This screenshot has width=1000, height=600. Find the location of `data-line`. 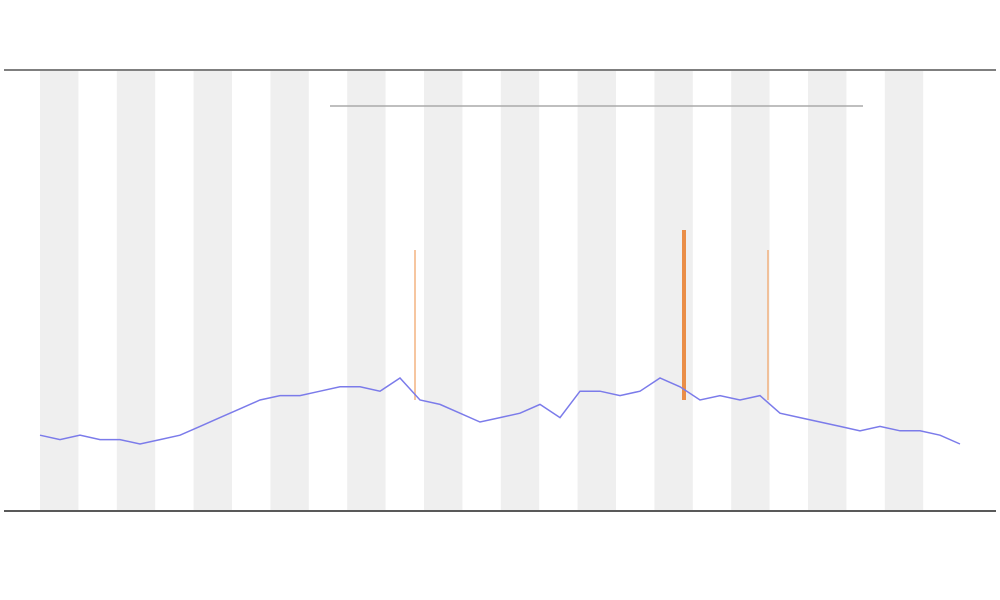

data-line is located at coordinates (500, 411).